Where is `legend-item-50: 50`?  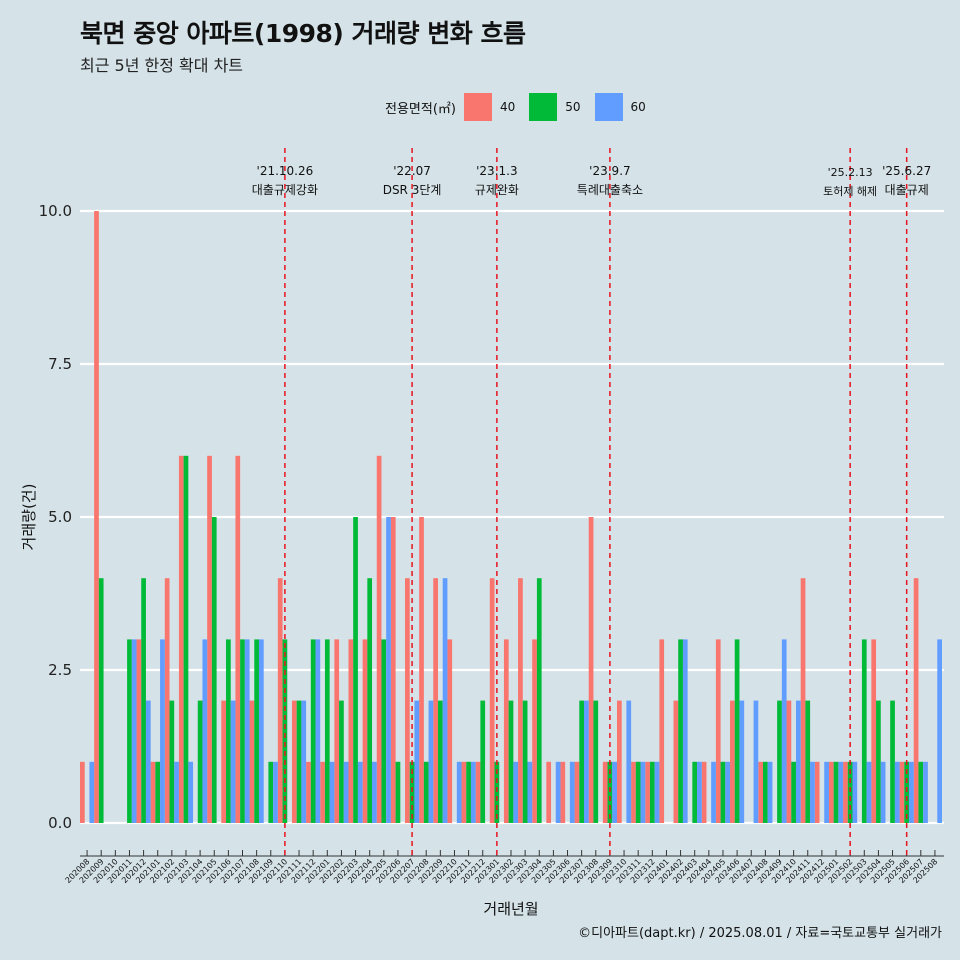 legend-item-50: 50 is located at coordinates (555, 107).